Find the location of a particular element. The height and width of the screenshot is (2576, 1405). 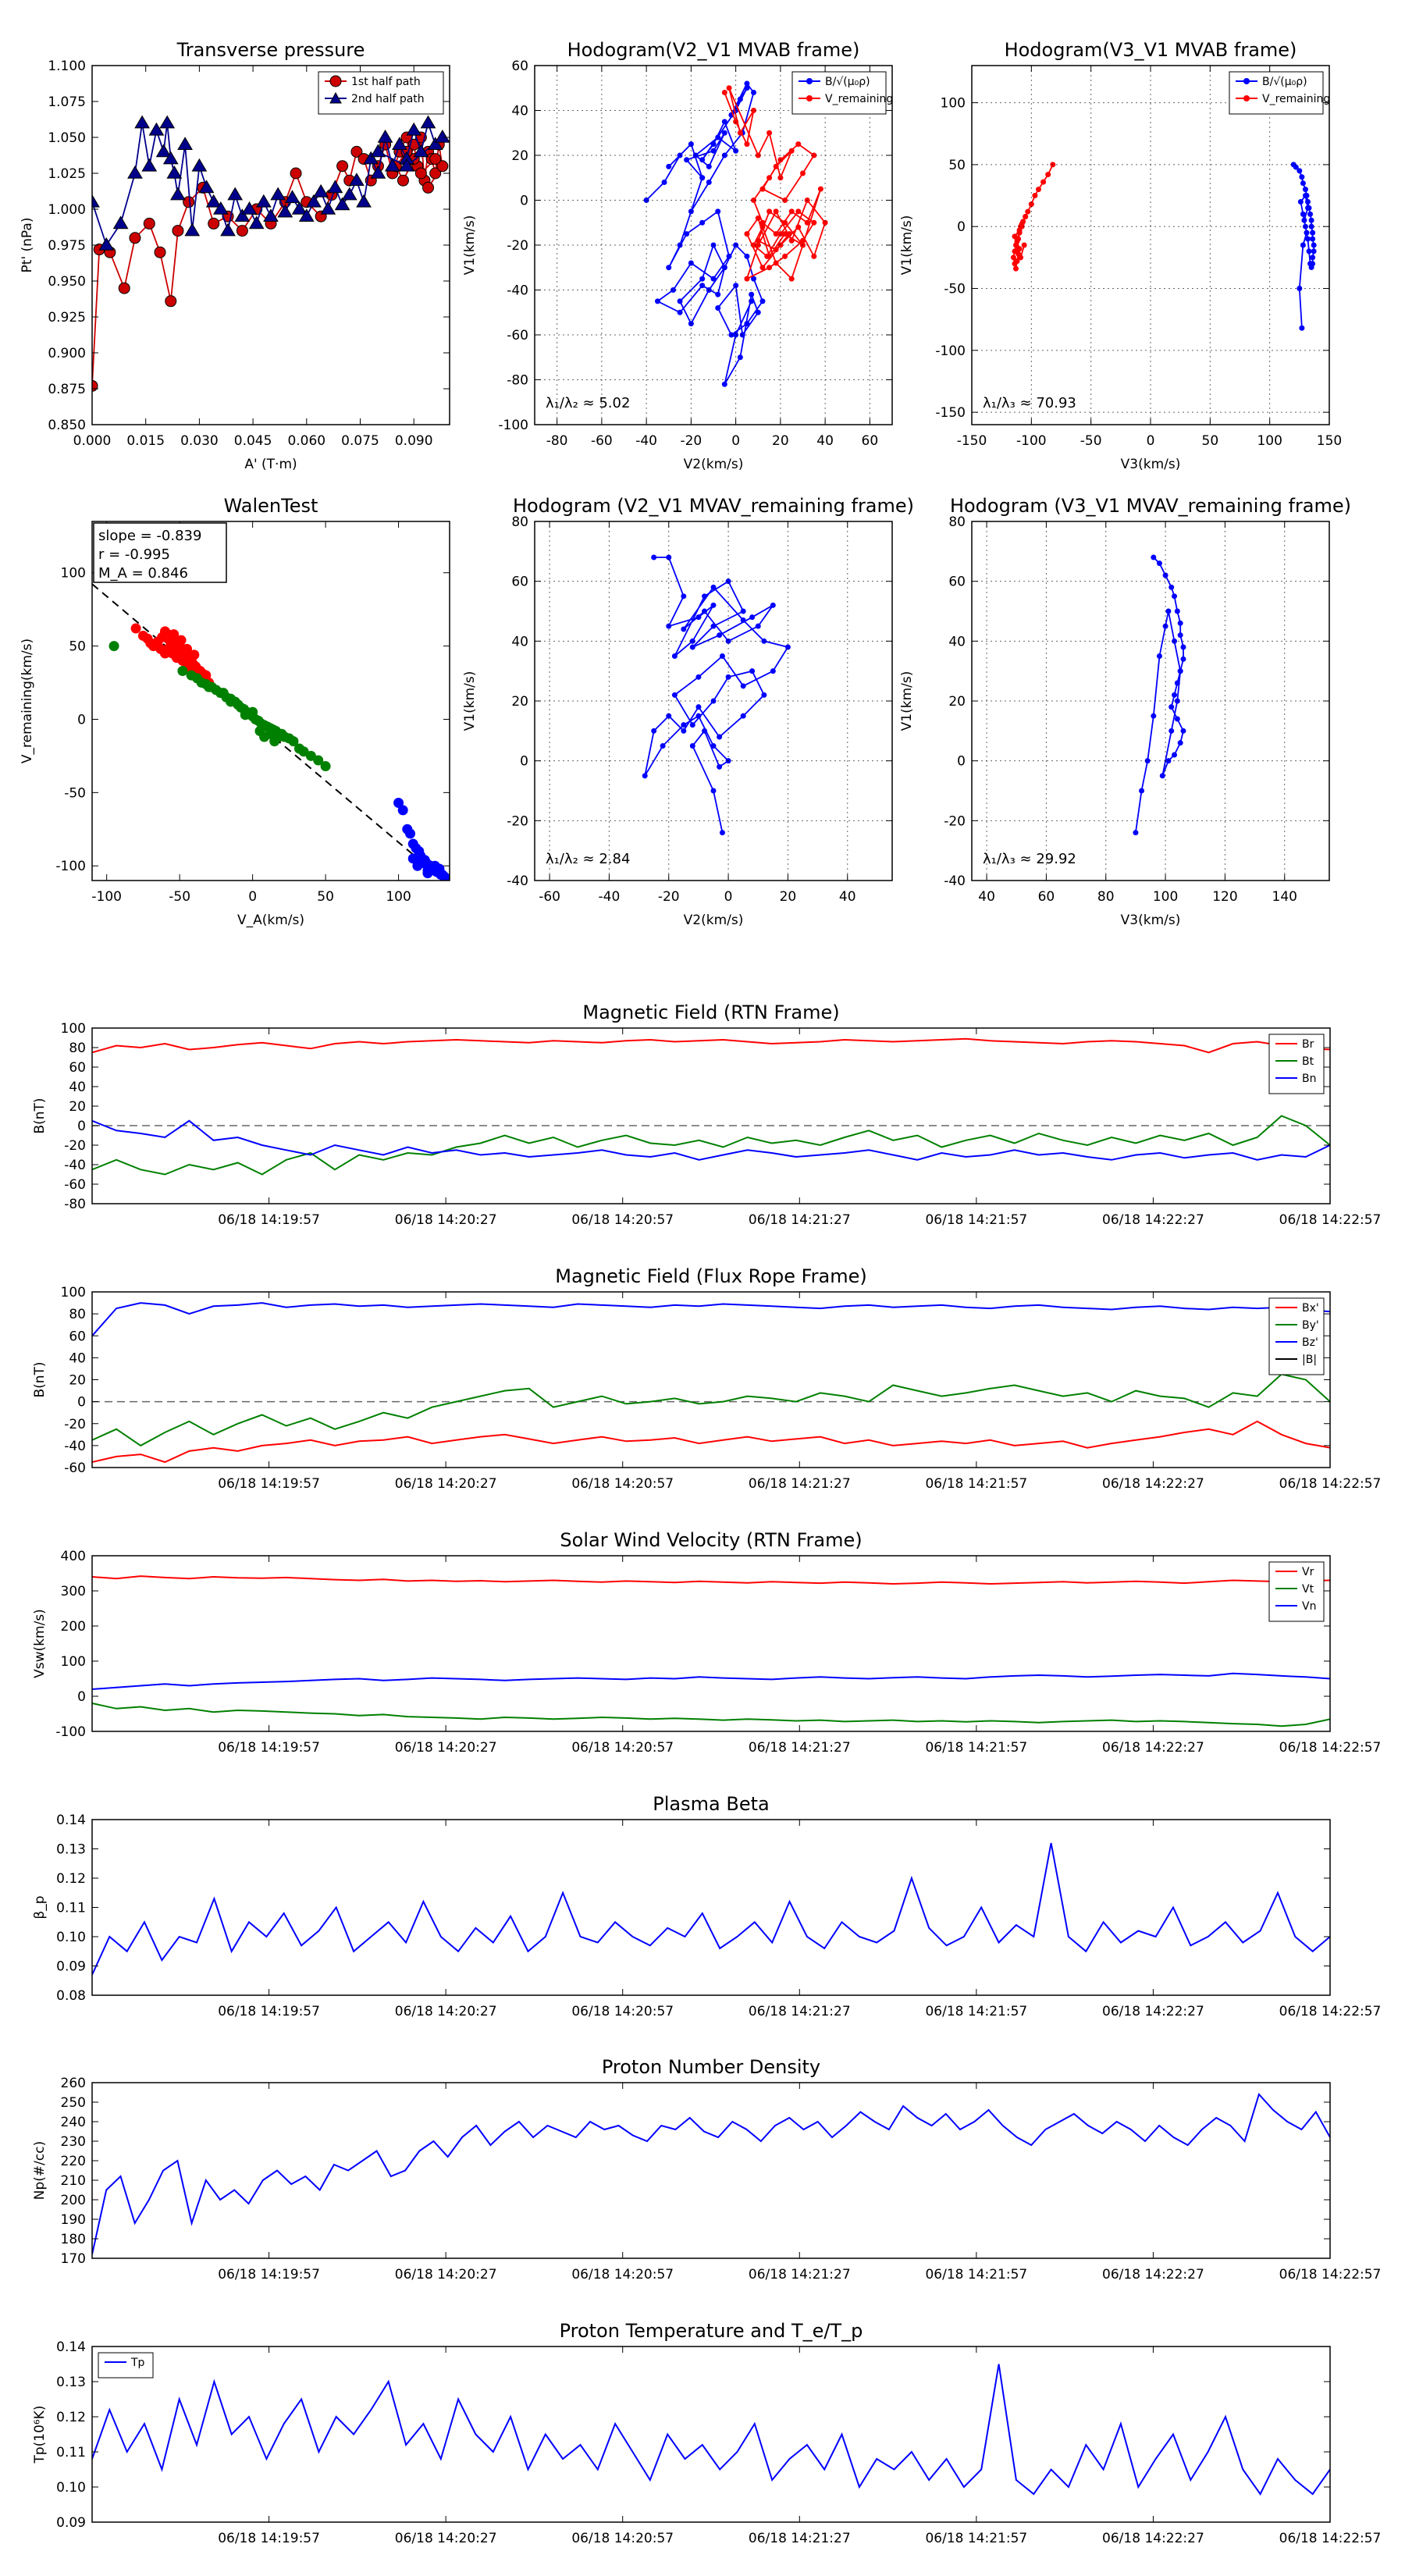

legend-marker is located at coordinates (1246, 98).